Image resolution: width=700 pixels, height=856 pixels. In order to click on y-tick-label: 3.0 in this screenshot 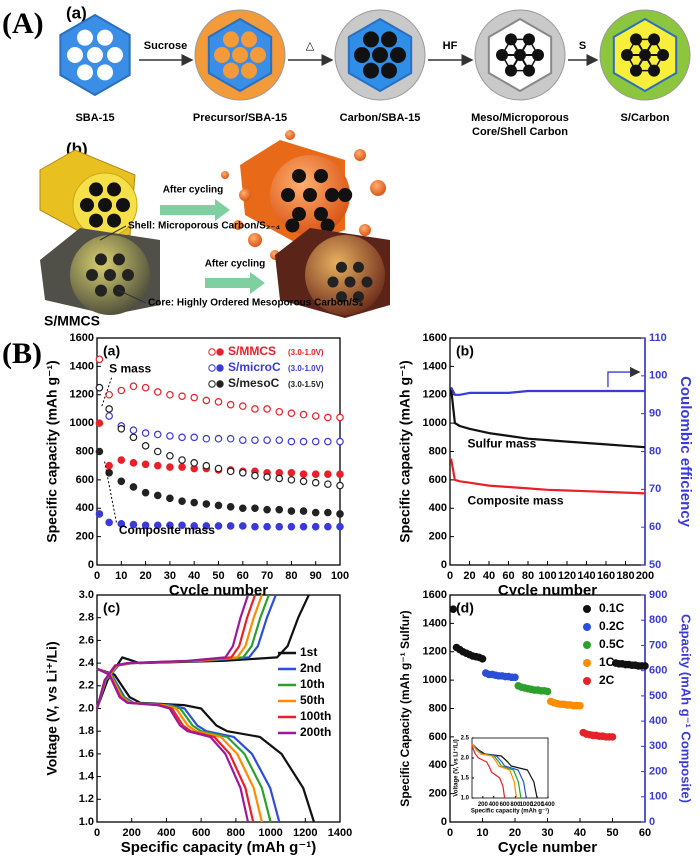, I will do `click(86, 595)`.